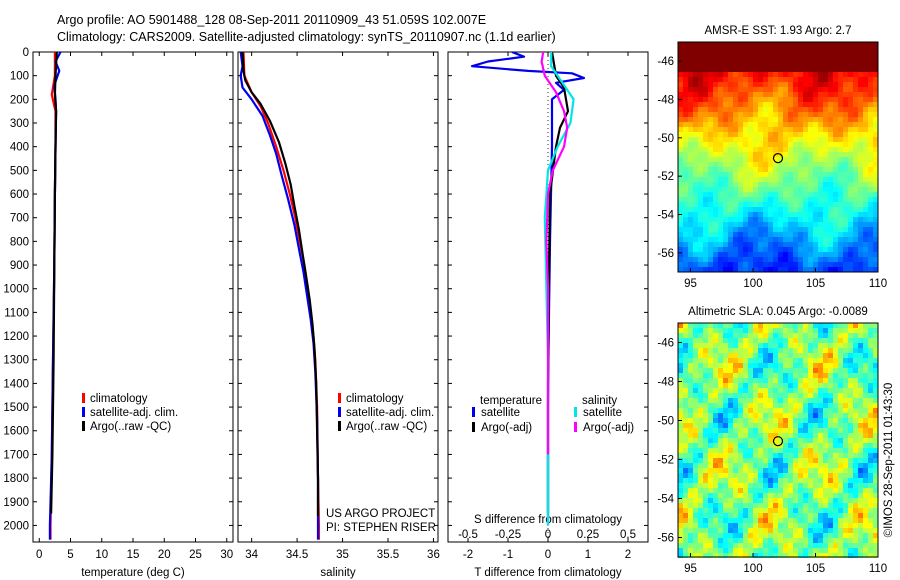 The width and height of the screenshot is (900, 580). What do you see at coordinates (815, 284) in the screenshot?
I see `sst_map-xtick-label: 105` at bounding box center [815, 284].